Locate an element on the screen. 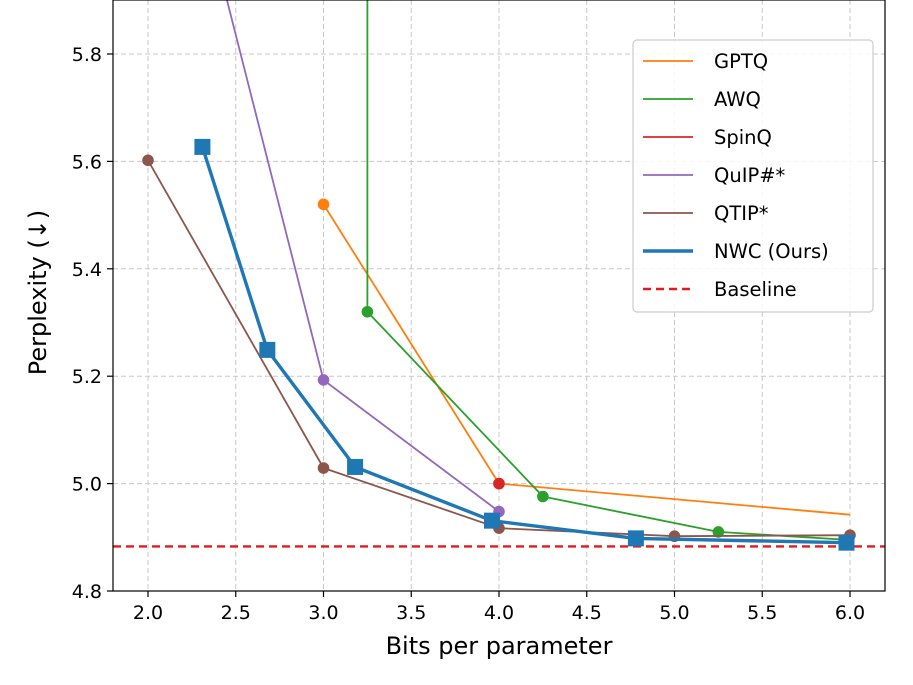 The image size is (913, 685). y-tick-label: 4.8 is located at coordinates (87, 592).